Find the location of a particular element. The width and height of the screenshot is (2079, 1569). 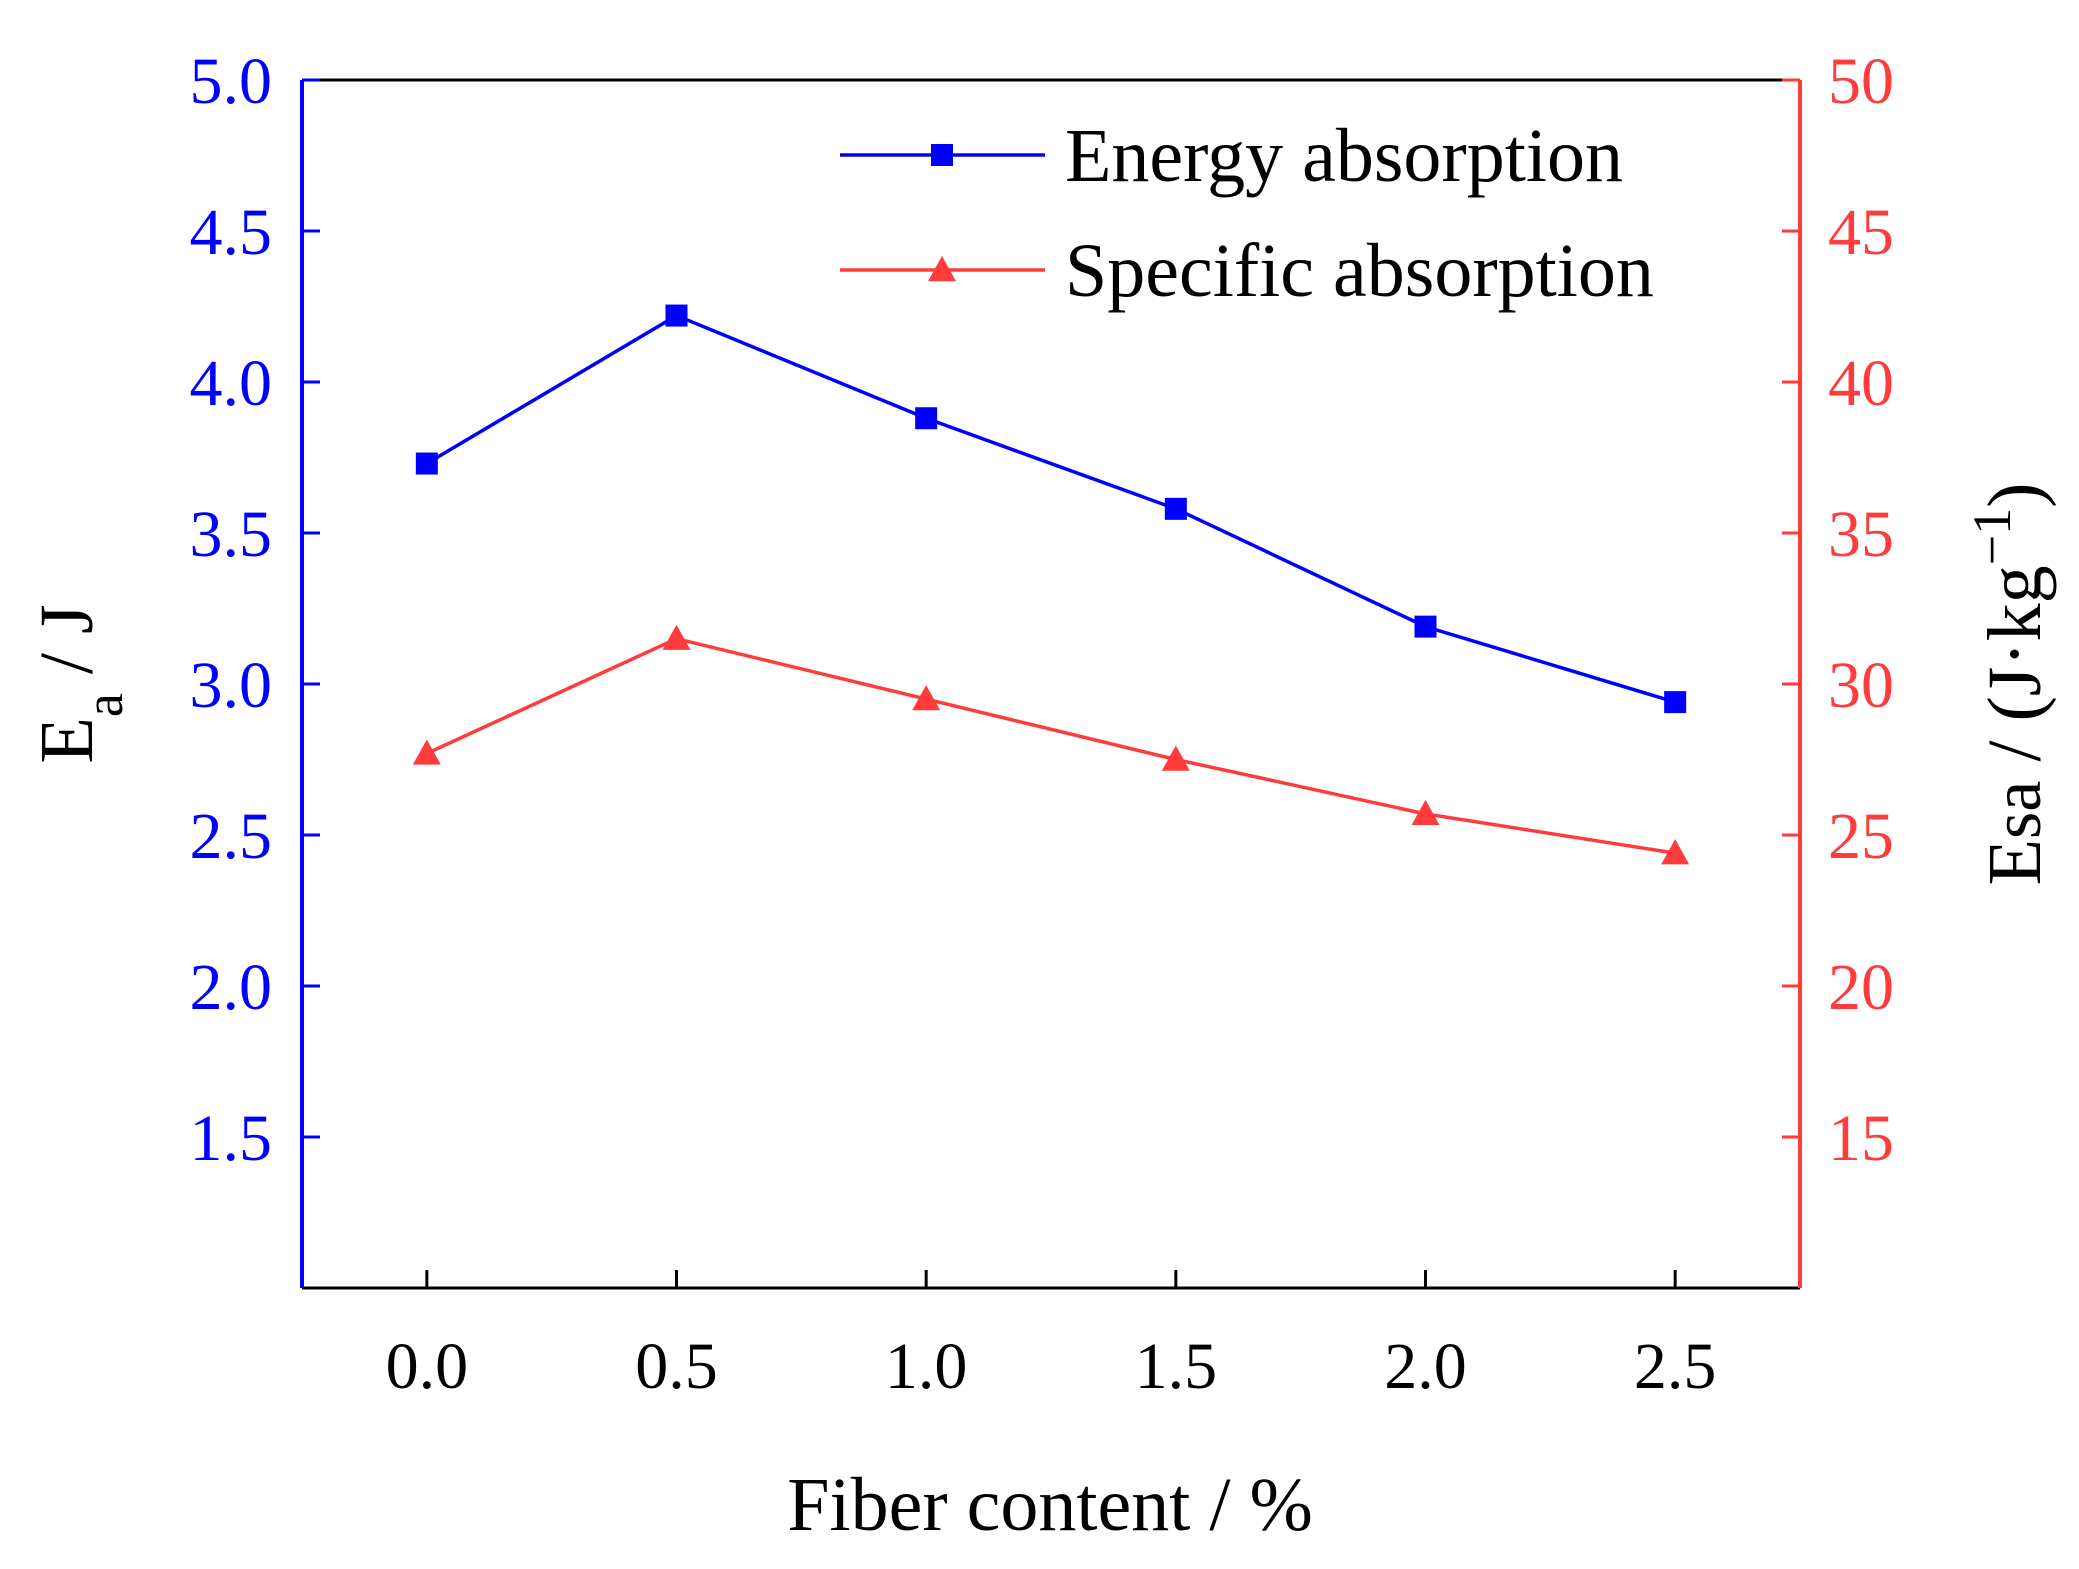

right-y-tick-label: 25 is located at coordinates (1861, 836).